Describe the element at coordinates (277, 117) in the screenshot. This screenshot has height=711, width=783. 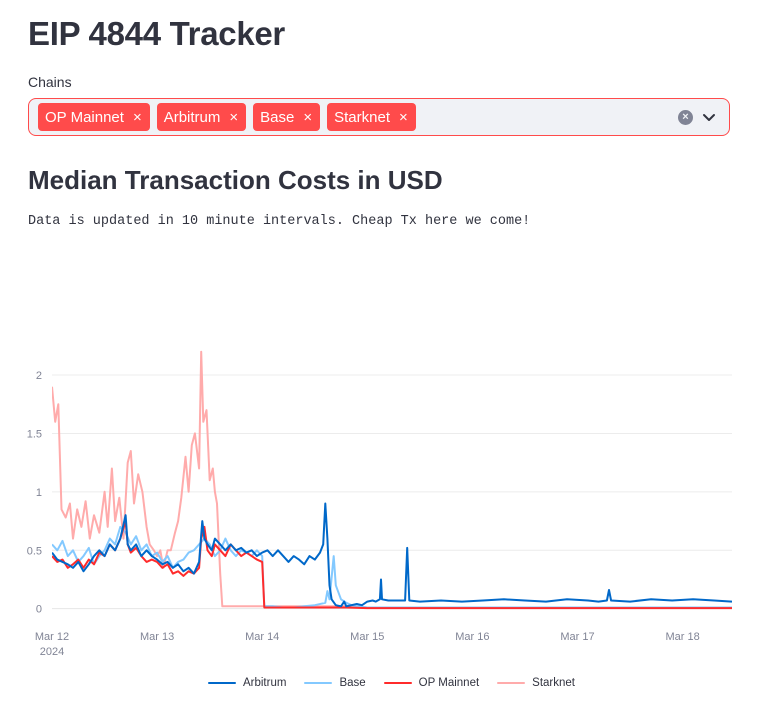
I see `chip-label: Base` at that location.